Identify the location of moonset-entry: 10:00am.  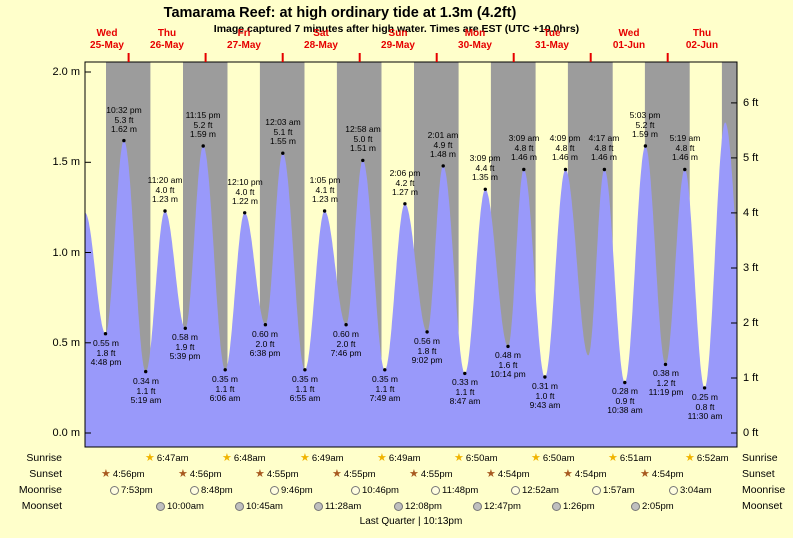
(180, 506).